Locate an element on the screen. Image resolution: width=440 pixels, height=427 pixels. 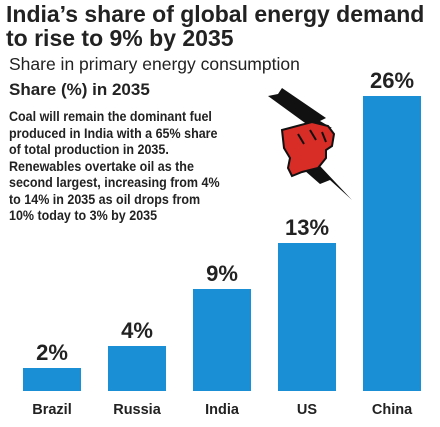
data-label: 26% is located at coordinates (392, 80).